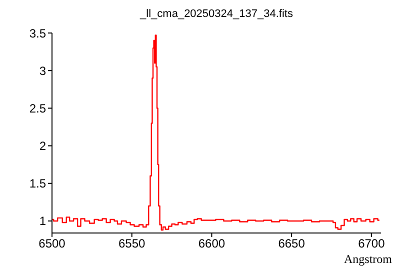  Describe the element at coordinates (216, 14) in the screenshot. I see `chart-title: _ll_cma_20250324_137_34.fits` at that location.